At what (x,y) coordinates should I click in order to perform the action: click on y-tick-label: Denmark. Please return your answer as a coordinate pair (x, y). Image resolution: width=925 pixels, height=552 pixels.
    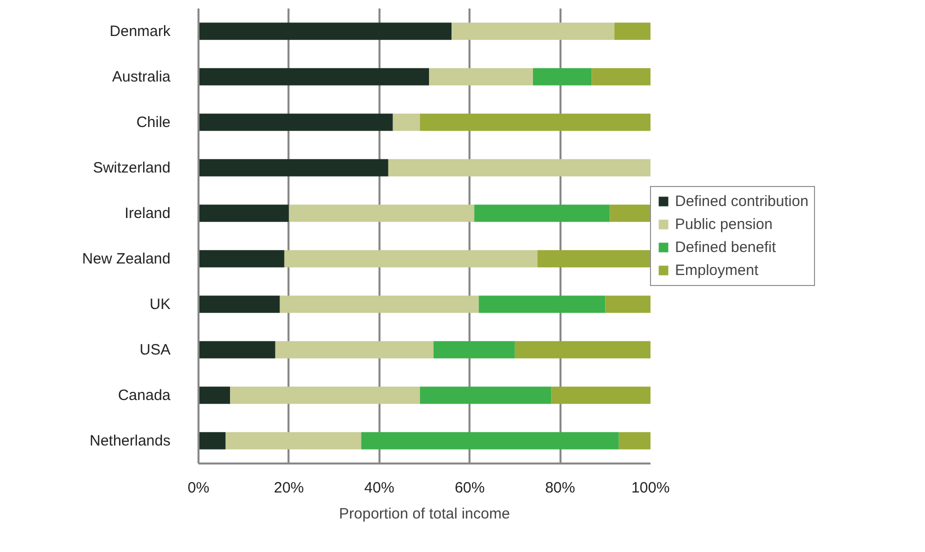
    Looking at the image, I should click on (140, 31).